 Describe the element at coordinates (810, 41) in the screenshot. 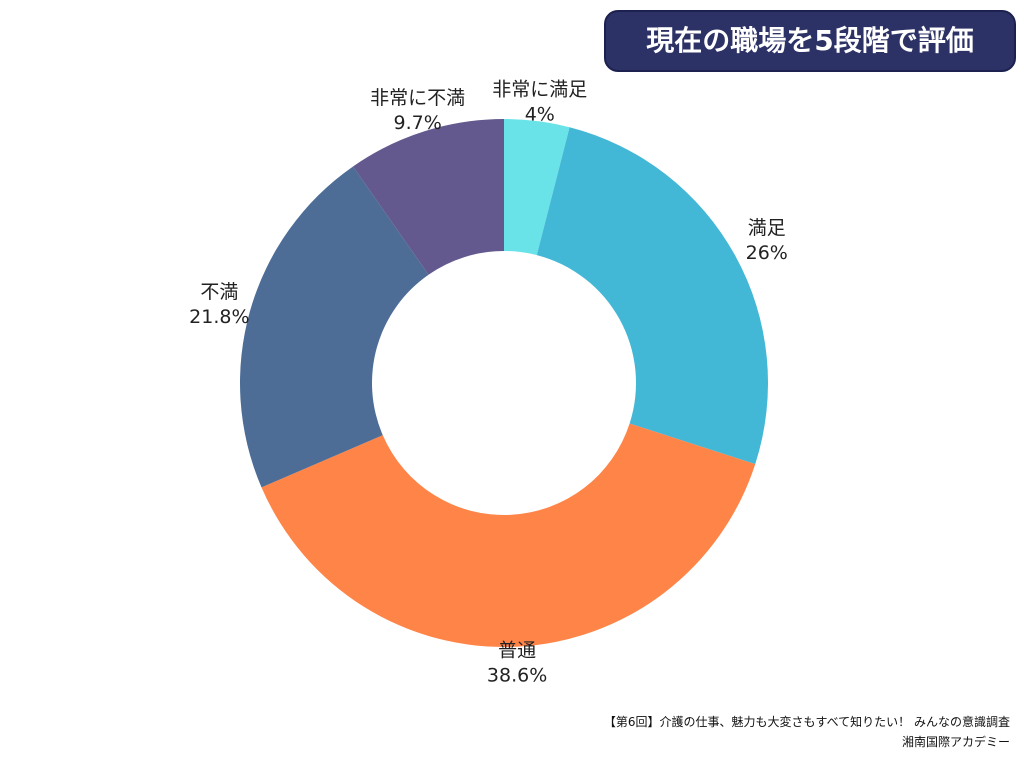

I see `chart-title: 現在の職場を5段階で評価` at that location.